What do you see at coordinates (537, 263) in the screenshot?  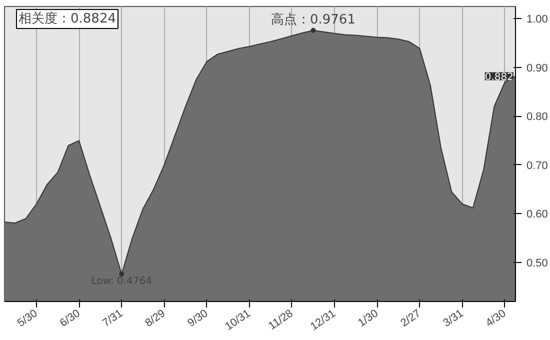 I see `y-tick-label: 0.50` at bounding box center [537, 263].